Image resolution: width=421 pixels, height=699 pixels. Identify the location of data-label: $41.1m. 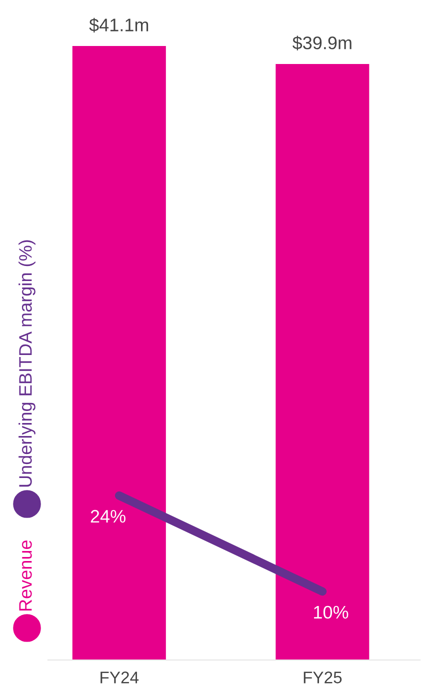
(118, 25).